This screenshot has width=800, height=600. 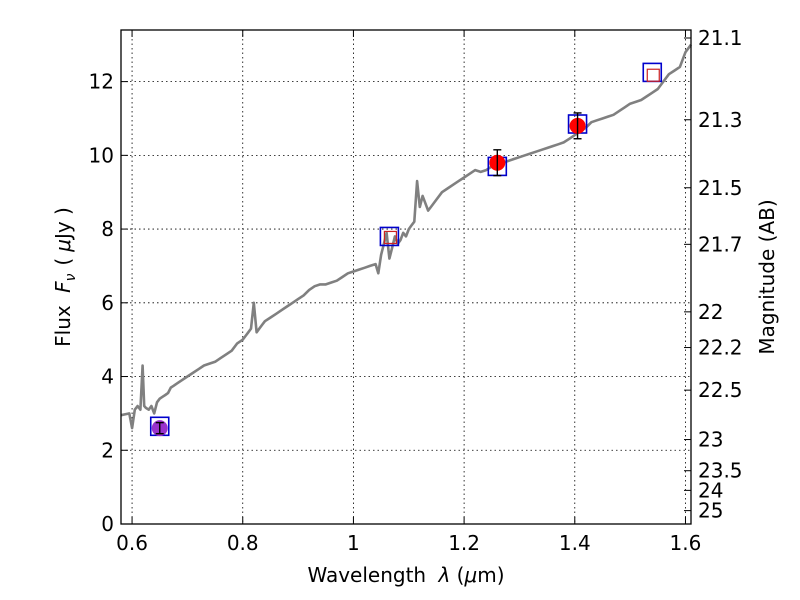 What do you see at coordinates (720, 348) in the screenshot?
I see `y2-tick-label: 22.2` at bounding box center [720, 348].